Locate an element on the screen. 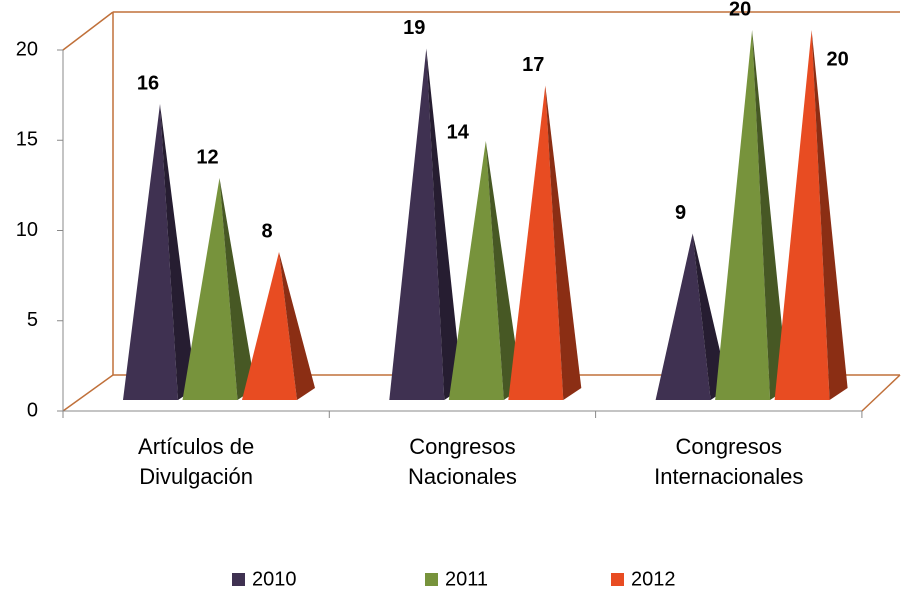  floor-left is located at coordinates (88, 393).